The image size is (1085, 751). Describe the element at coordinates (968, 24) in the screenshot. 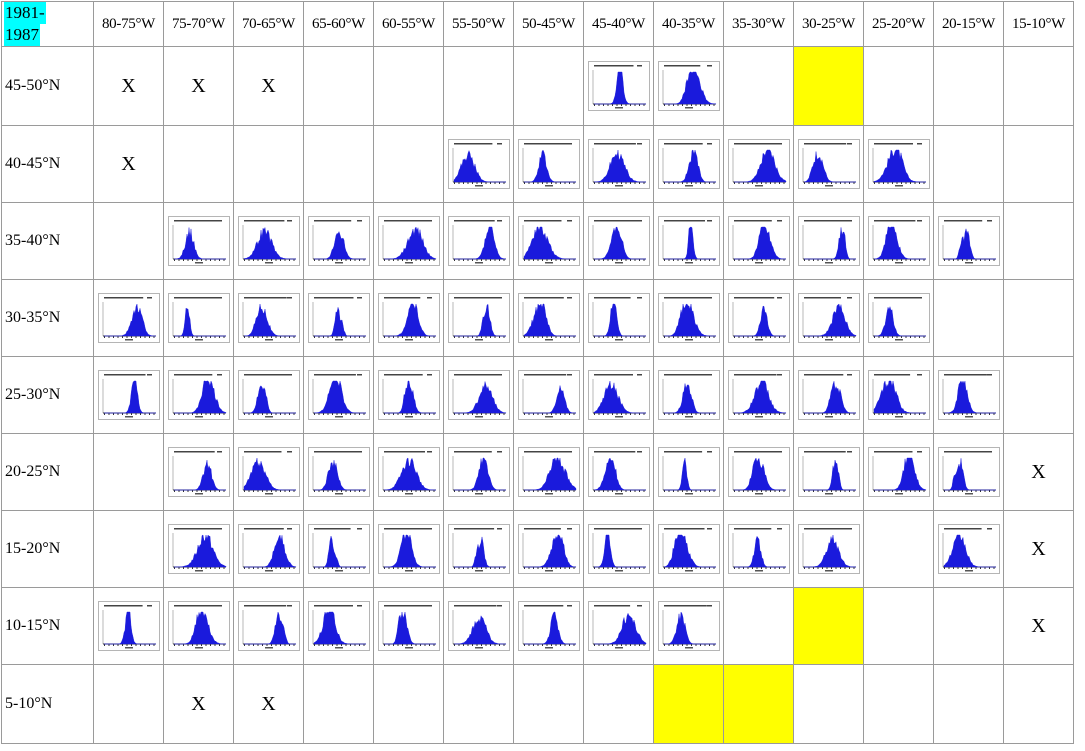

I see `column-header: 20-15°W` at that location.